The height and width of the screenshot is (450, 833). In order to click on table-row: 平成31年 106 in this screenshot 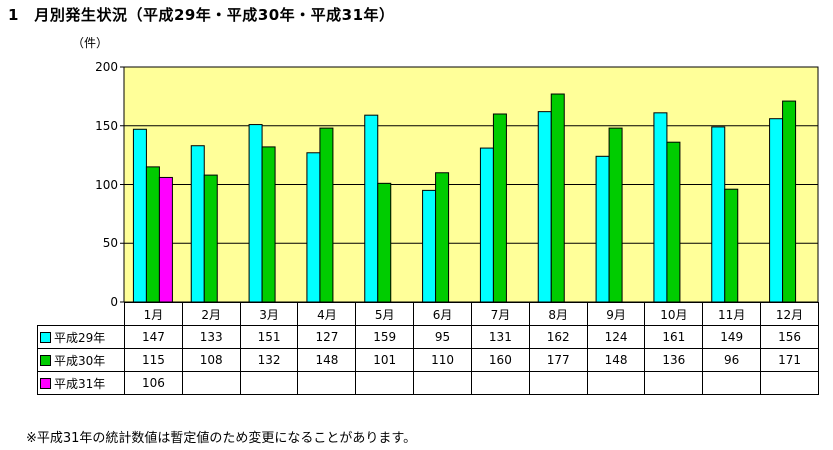, I will do `click(428, 383)`.